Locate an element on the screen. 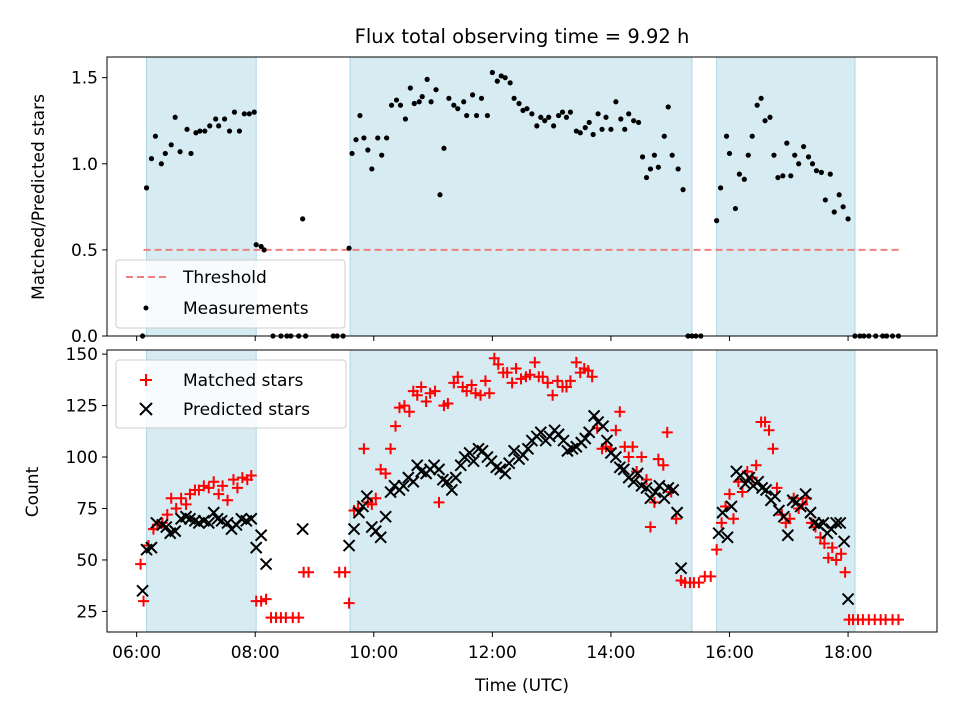 This screenshot has height=720, width=960. bottom-y-tick-label: 125 is located at coordinates (82, 407).